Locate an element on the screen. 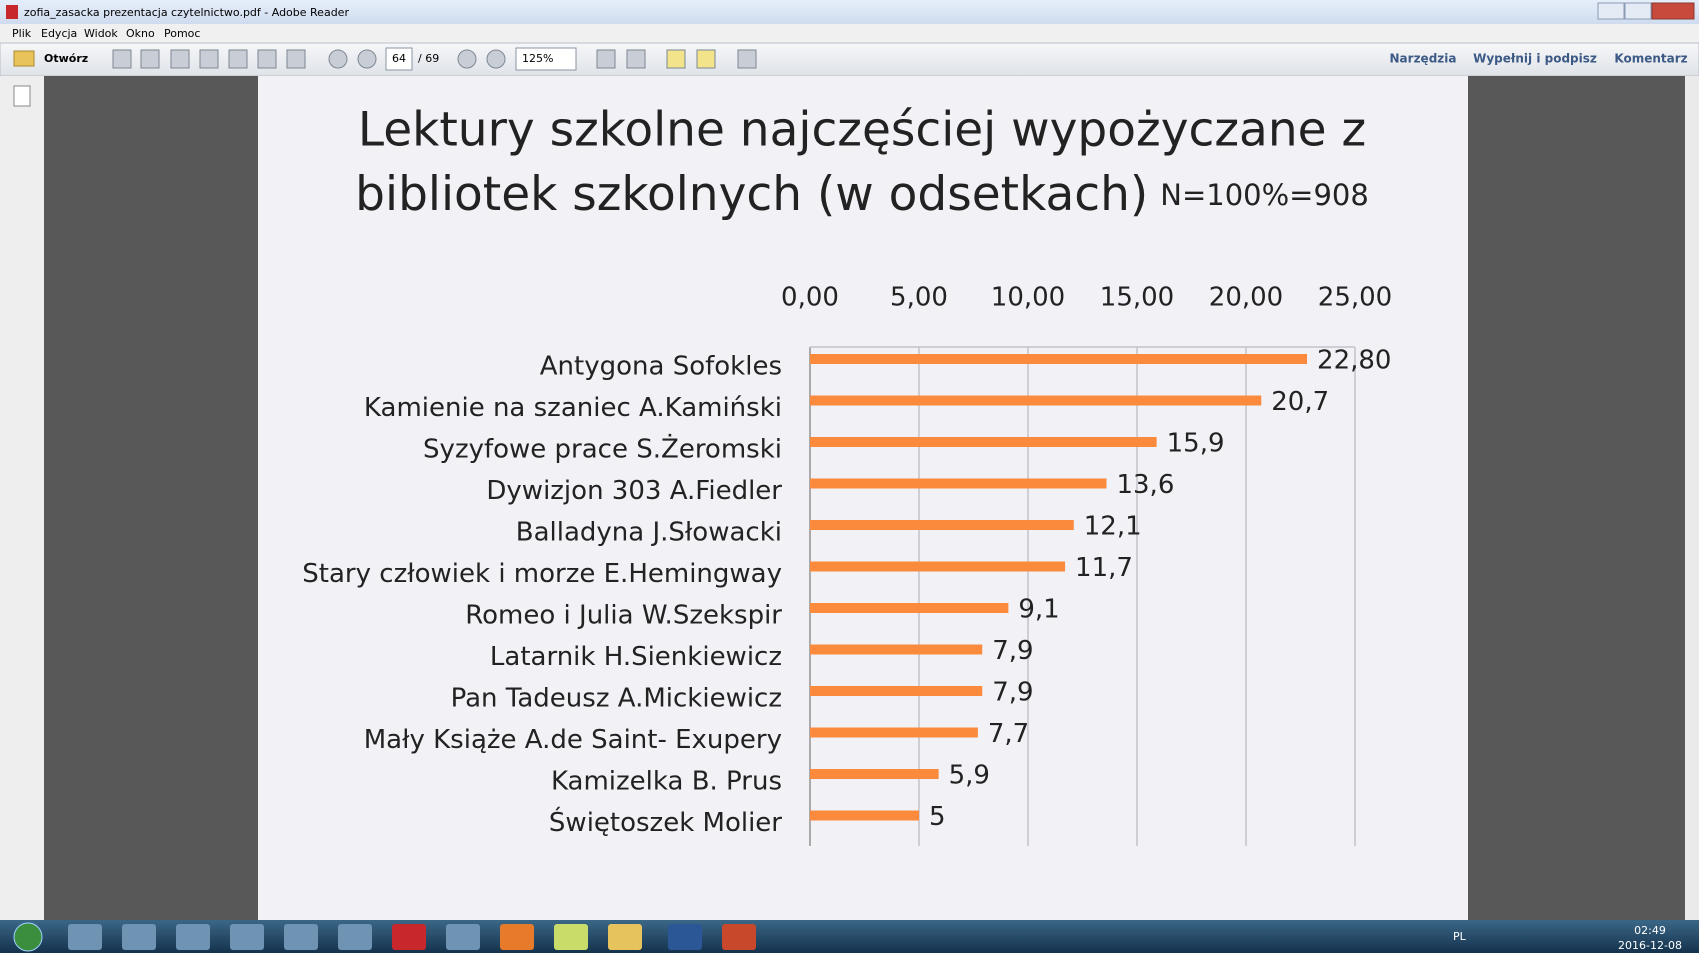 The width and height of the screenshot is (1699, 953). clock-time: 02:49 is located at coordinates (1650, 930).